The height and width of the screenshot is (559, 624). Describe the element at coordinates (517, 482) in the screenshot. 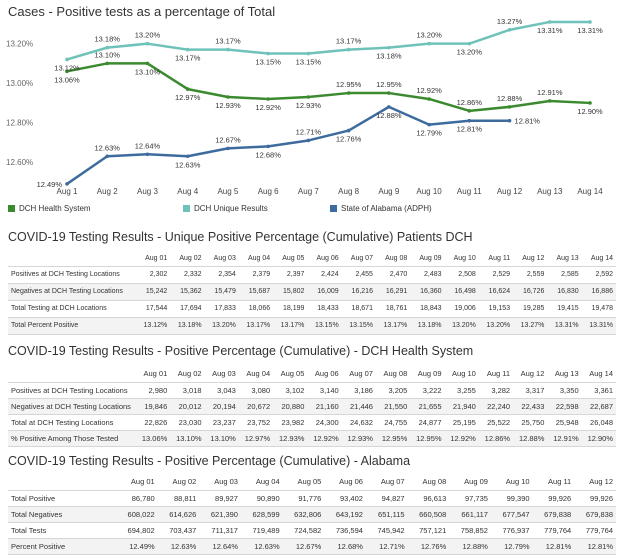

I see `column-header: Aug 10` at that location.